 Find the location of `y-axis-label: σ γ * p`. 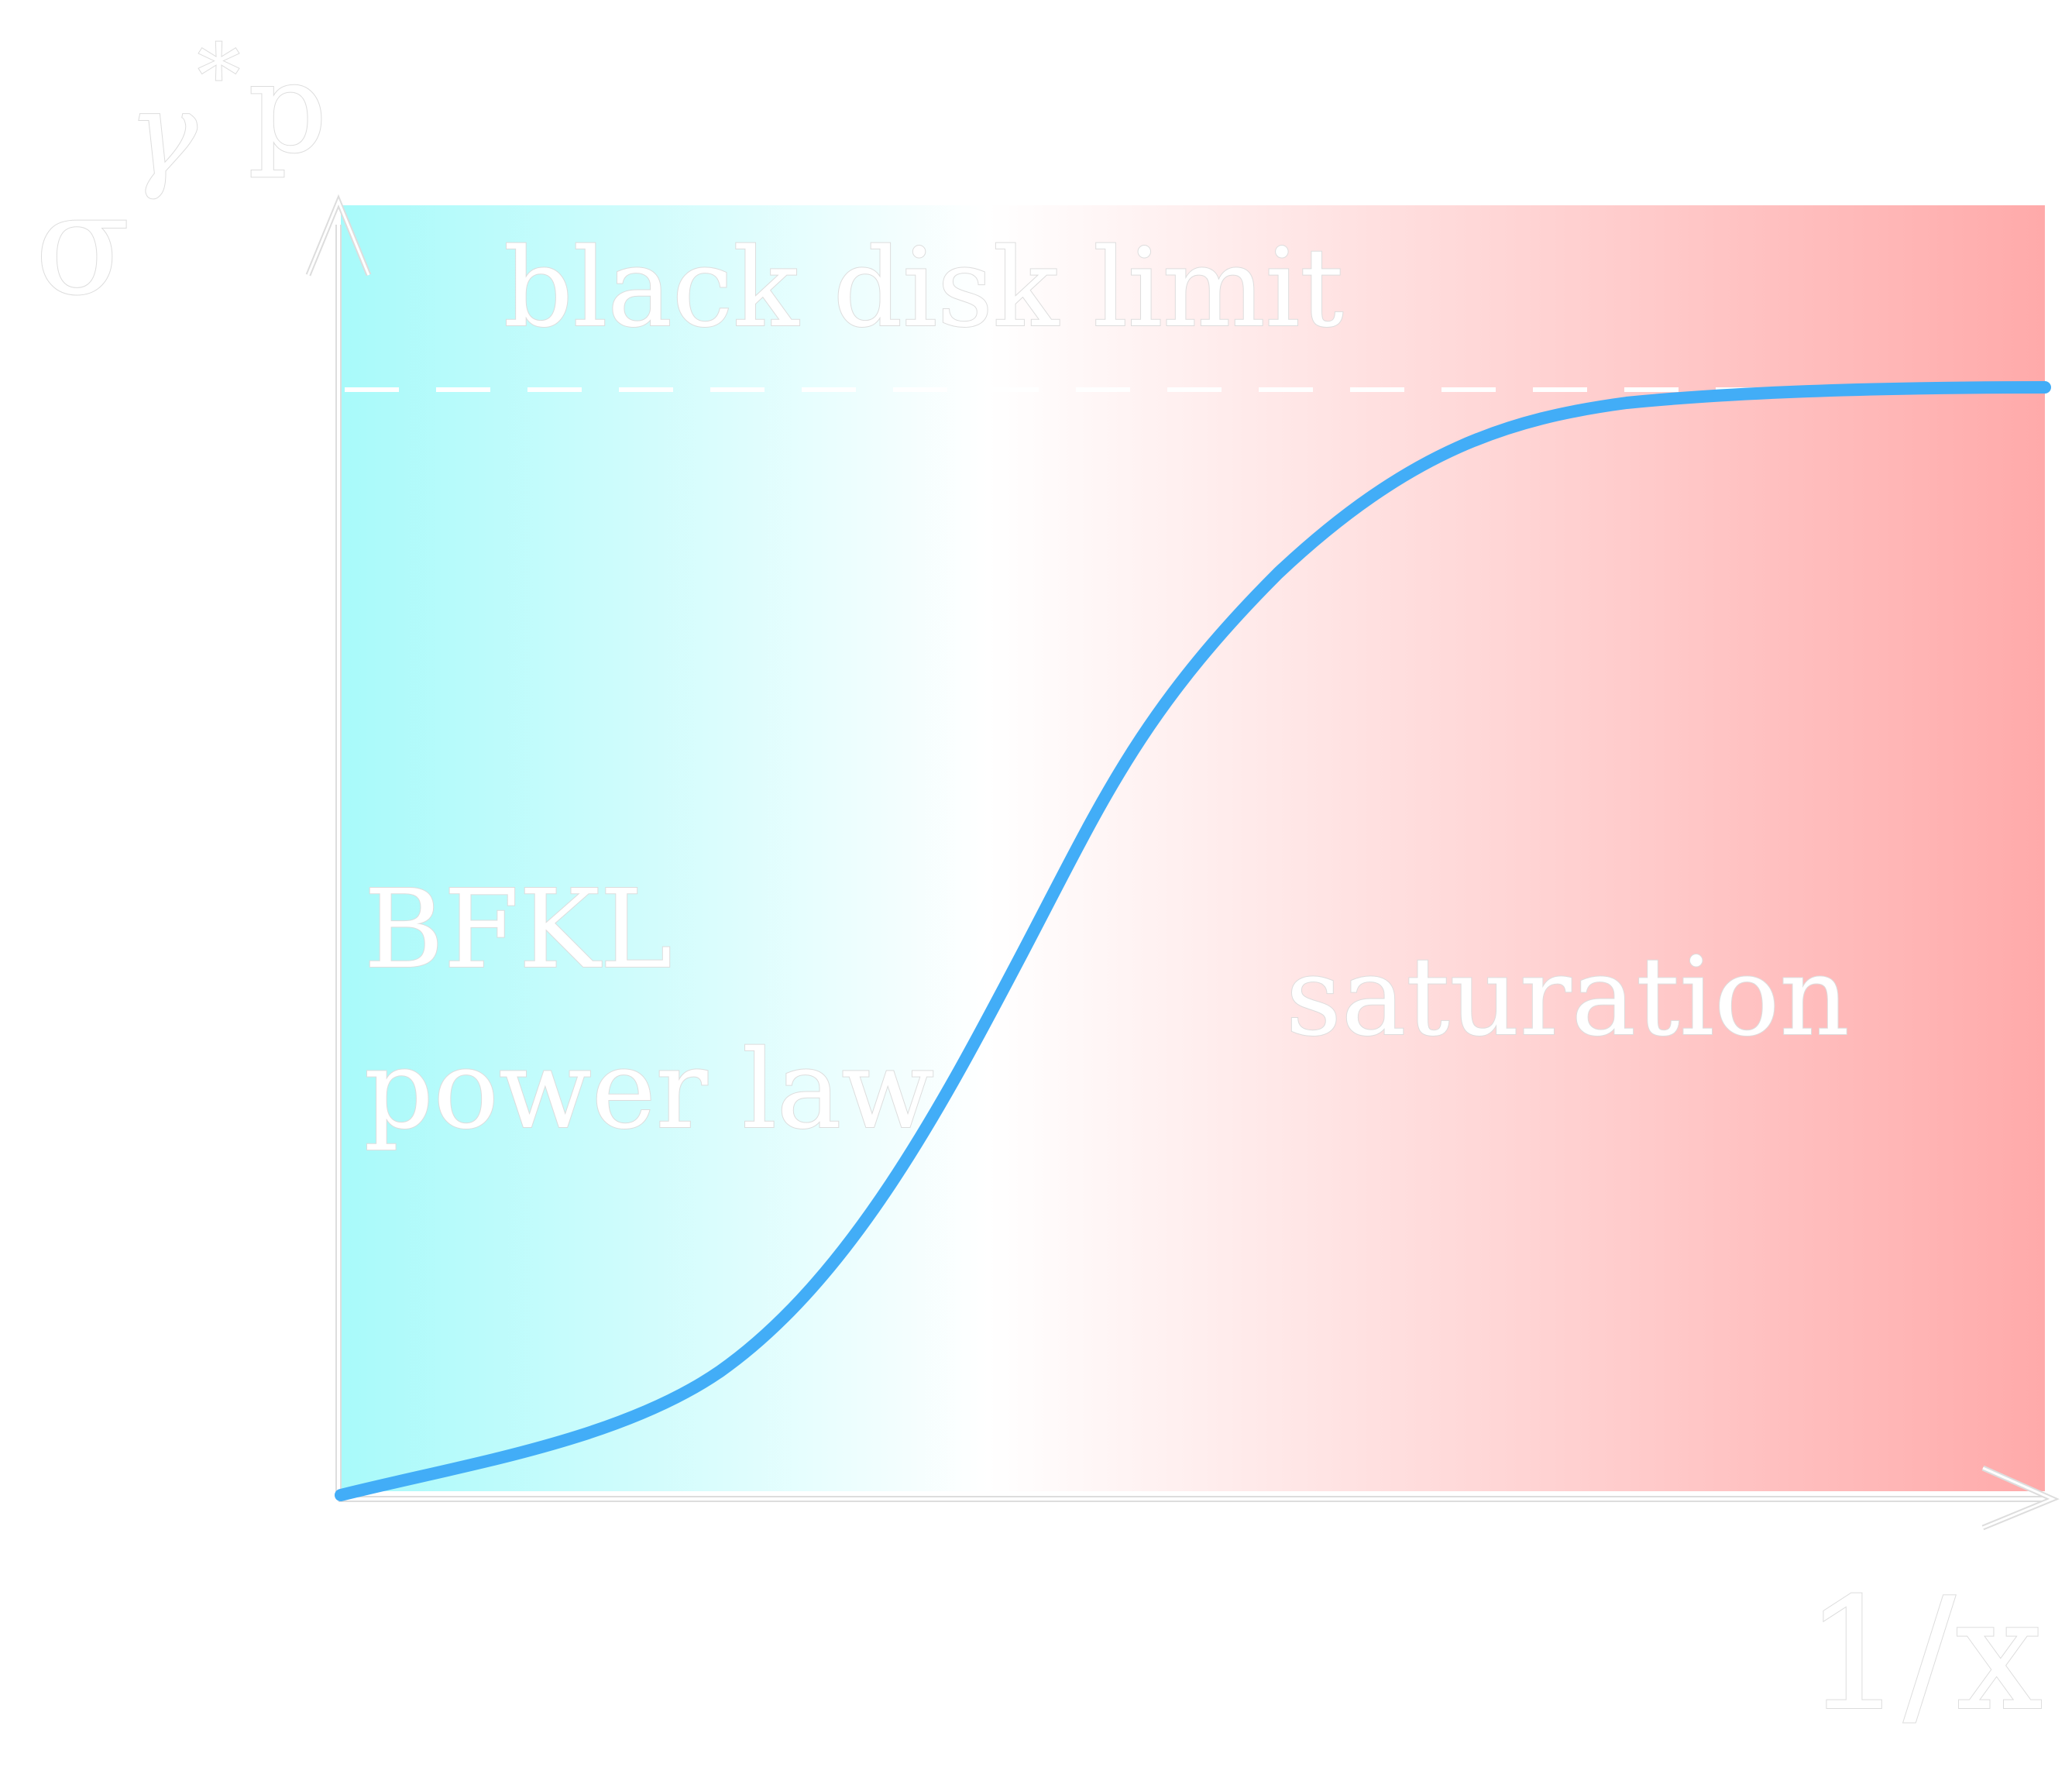

y-axis-label: σ γ * p is located at coordinates (181, 176).